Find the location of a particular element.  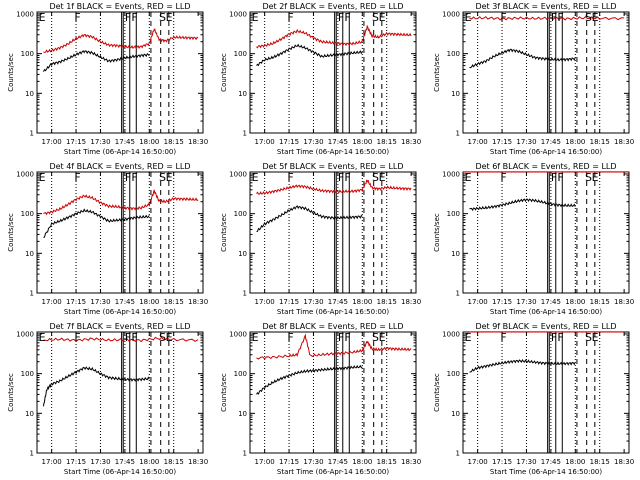

panel-title: Det 4f BLACK = Events, RED = LLD is located at coordinates (119, 166).